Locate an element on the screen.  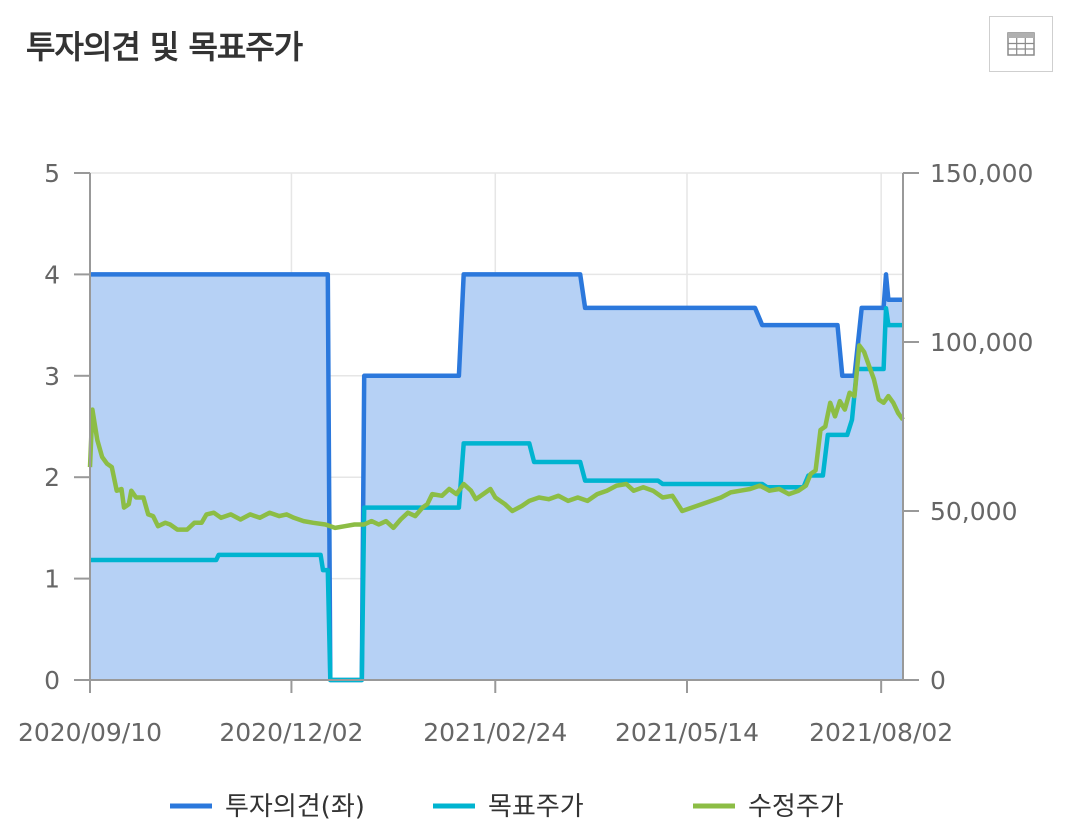
left-tick-label: 5 is located at coordinates (52, 173).